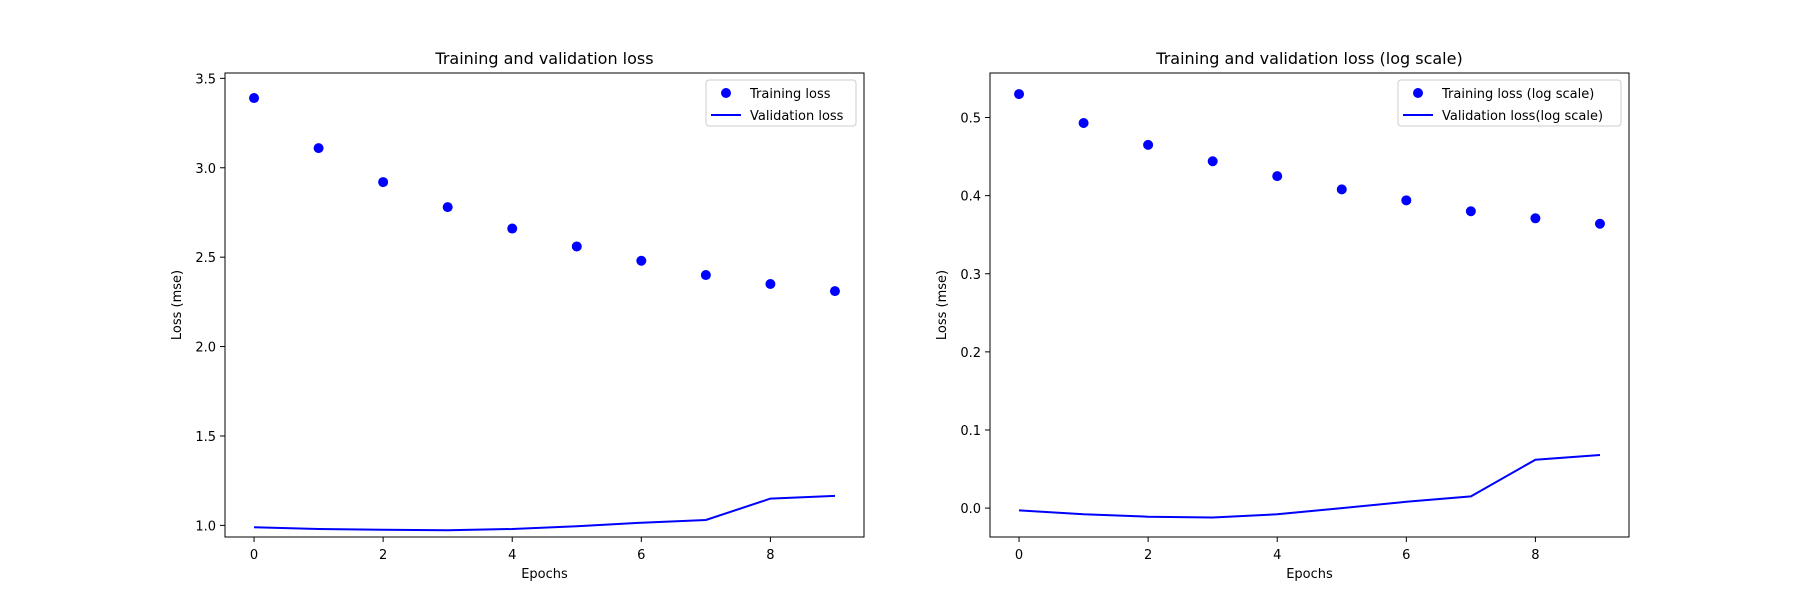 The height and width of the screenshot is (604, 1800). I want to click on chart1-legend-frame, so click(781, 103).